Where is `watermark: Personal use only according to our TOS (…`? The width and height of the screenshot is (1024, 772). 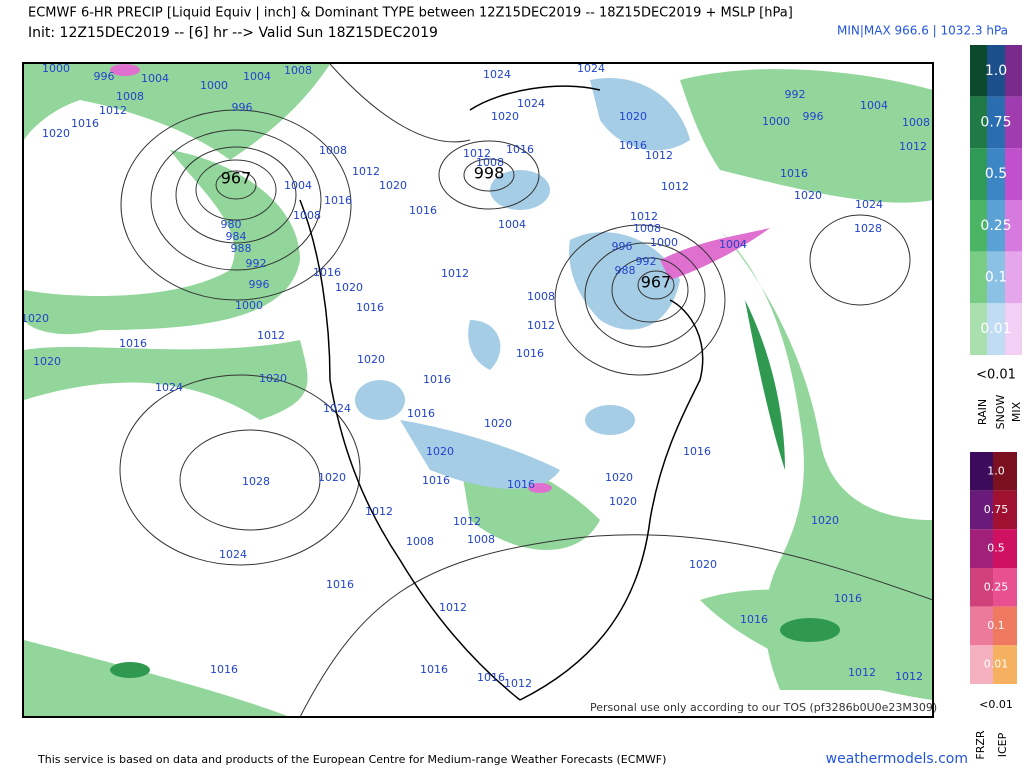
watermark: Personal use only according to our TOS (… is located at coordinates (763, 707).